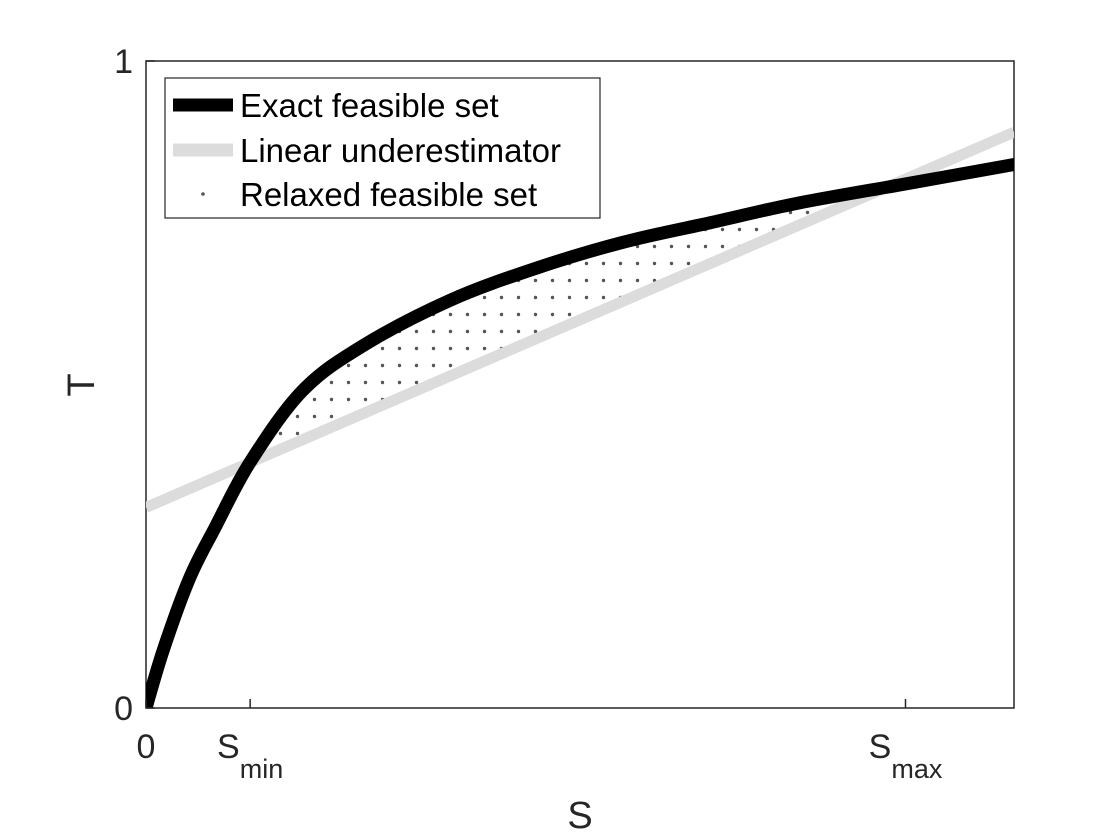  Describe the element at coordinates (123, 62) in the screenshot. I see `y-tick-label: 1` at that location.